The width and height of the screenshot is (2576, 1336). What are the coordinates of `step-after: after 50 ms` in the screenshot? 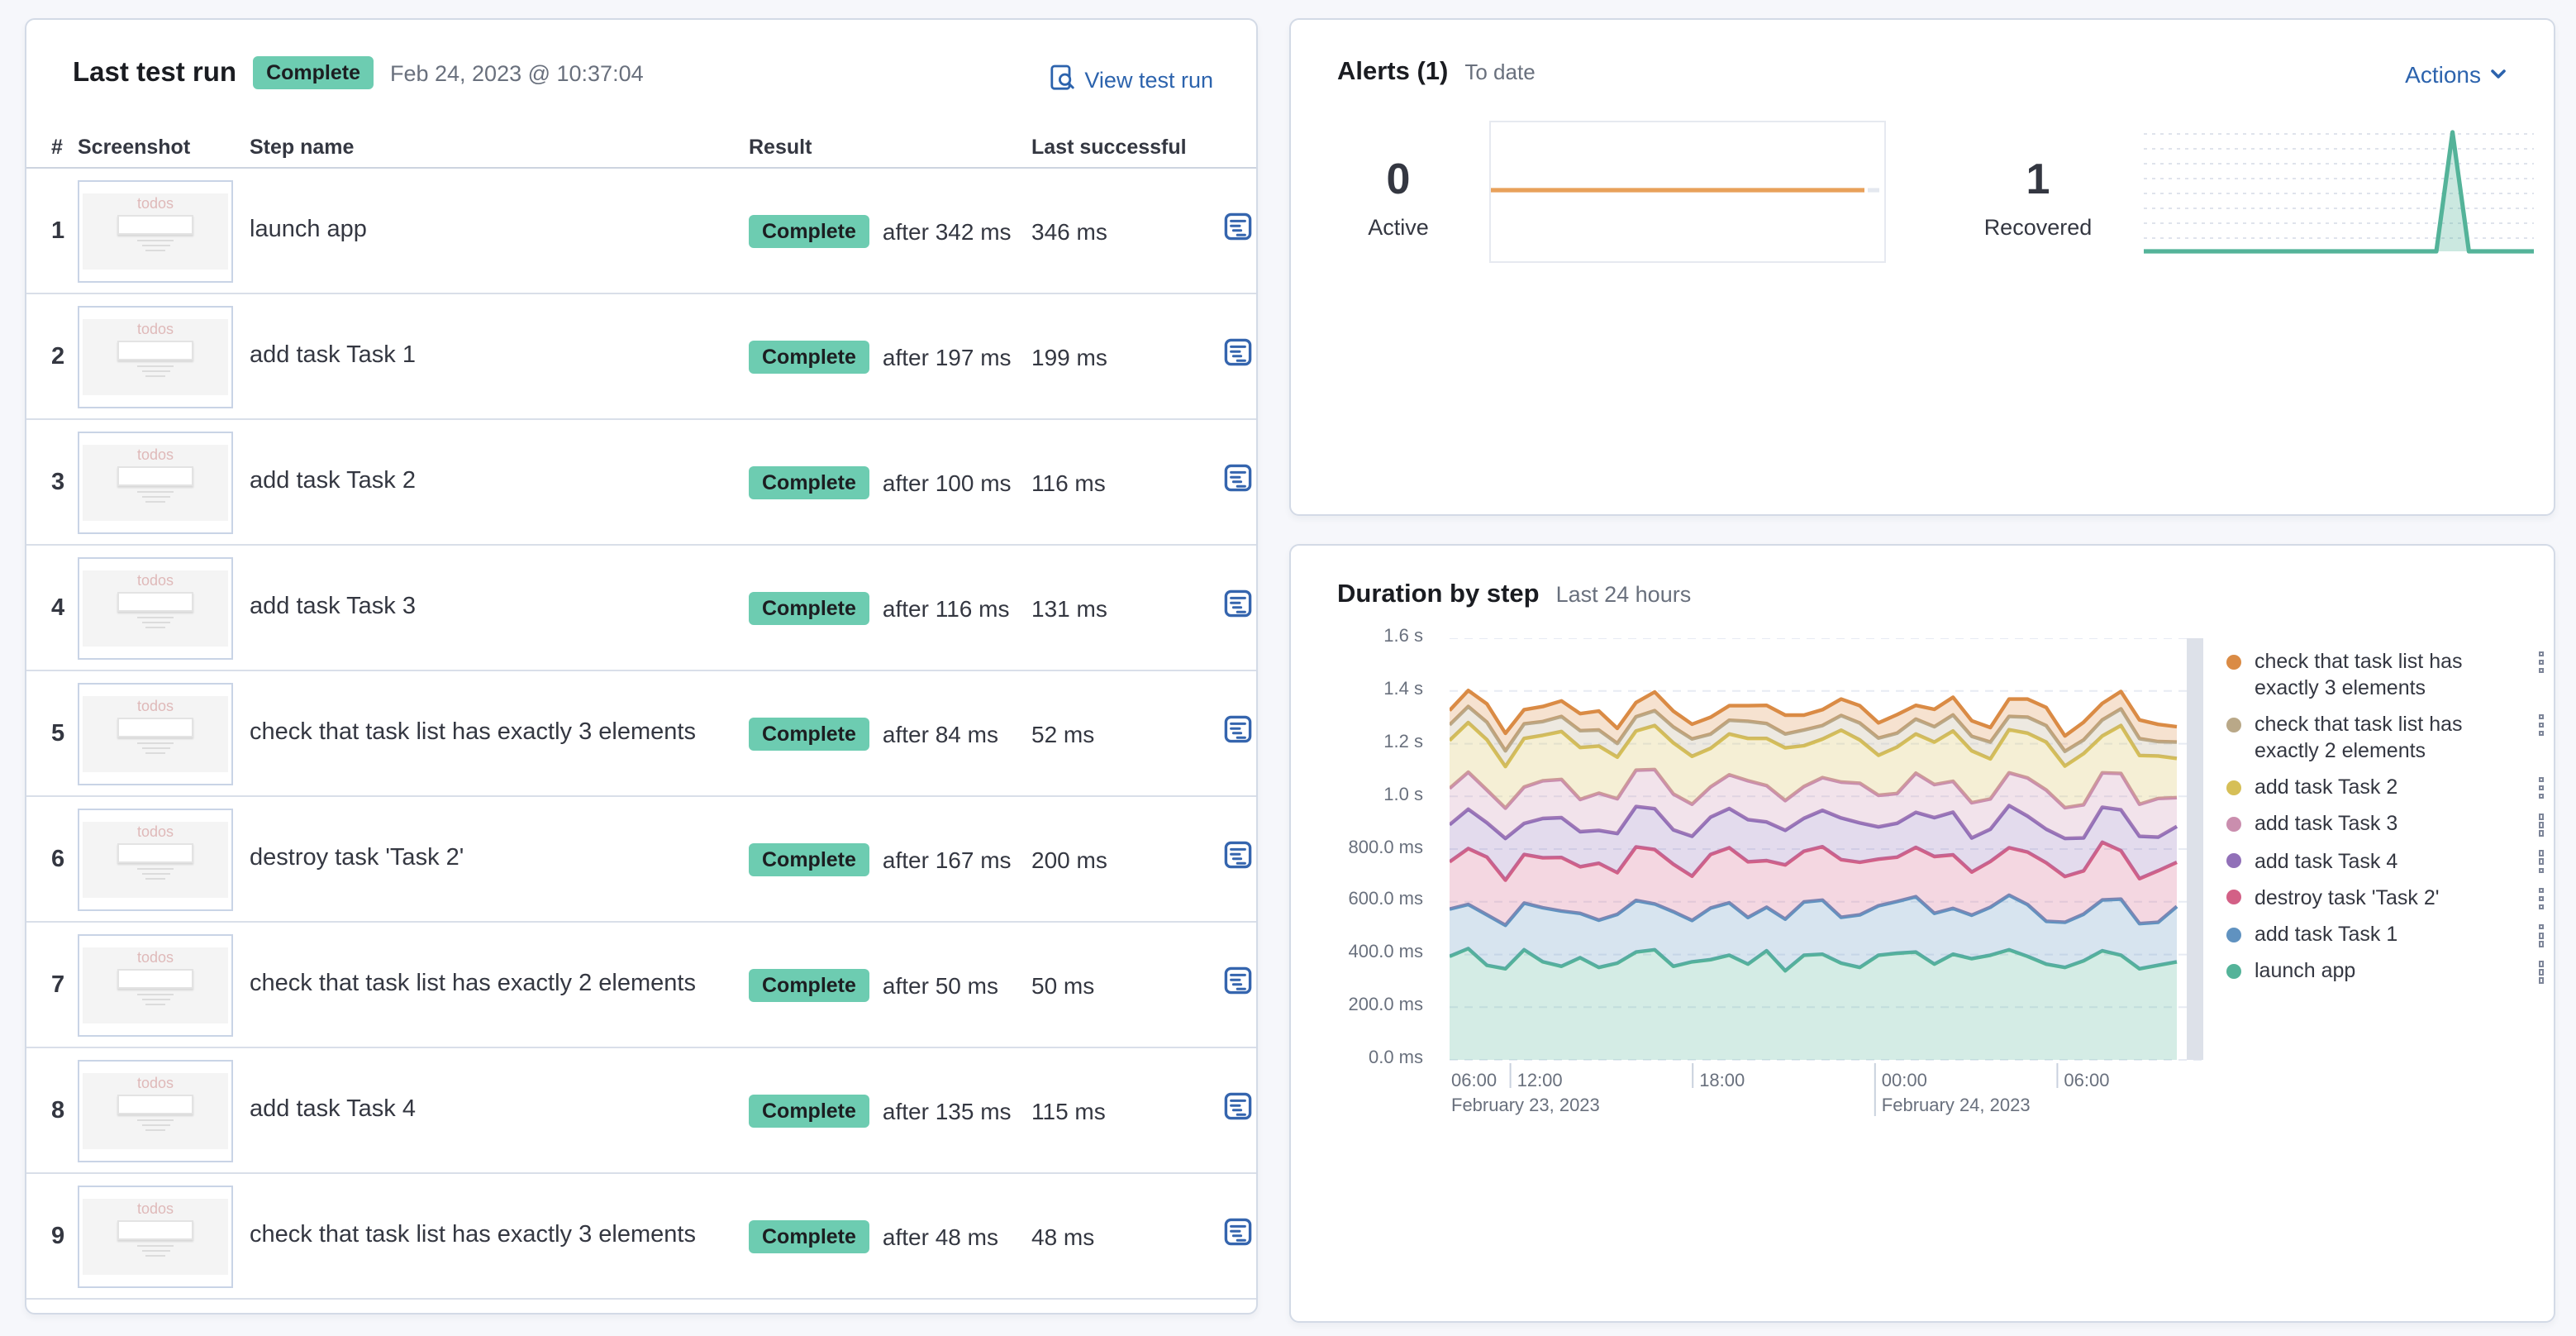 It's located at (940, 984).